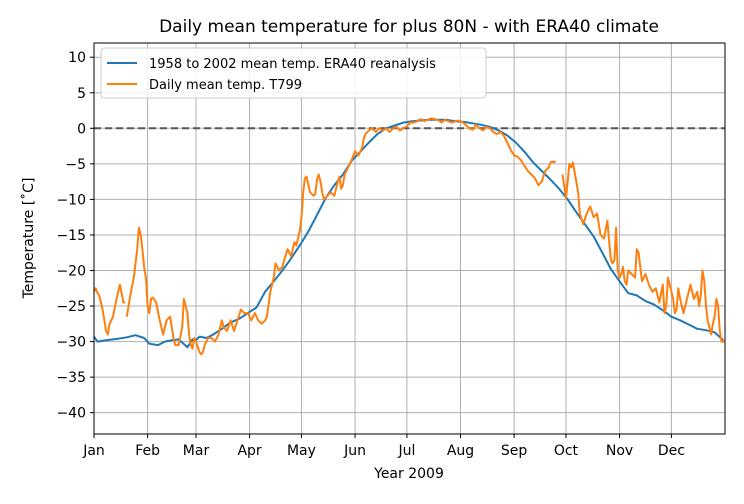 Image resolution: width=744 pixels, height=504 pixels. What do you see at coordinates (81, 94) in the screenshot?
I see `y-tick-label: 5` at bounding box center [81, 94].